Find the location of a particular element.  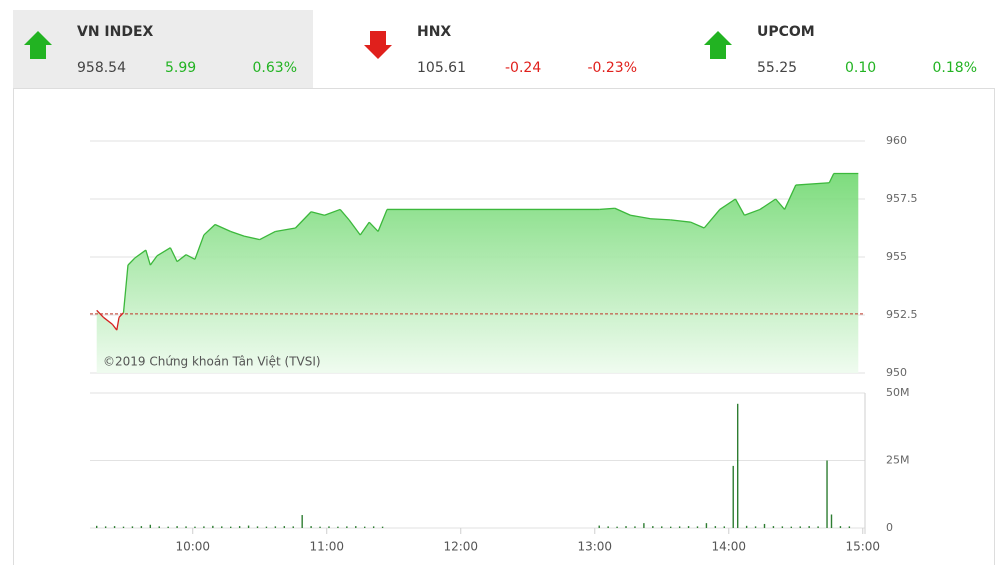

index-card-bg is located at coordinates (163, 49).